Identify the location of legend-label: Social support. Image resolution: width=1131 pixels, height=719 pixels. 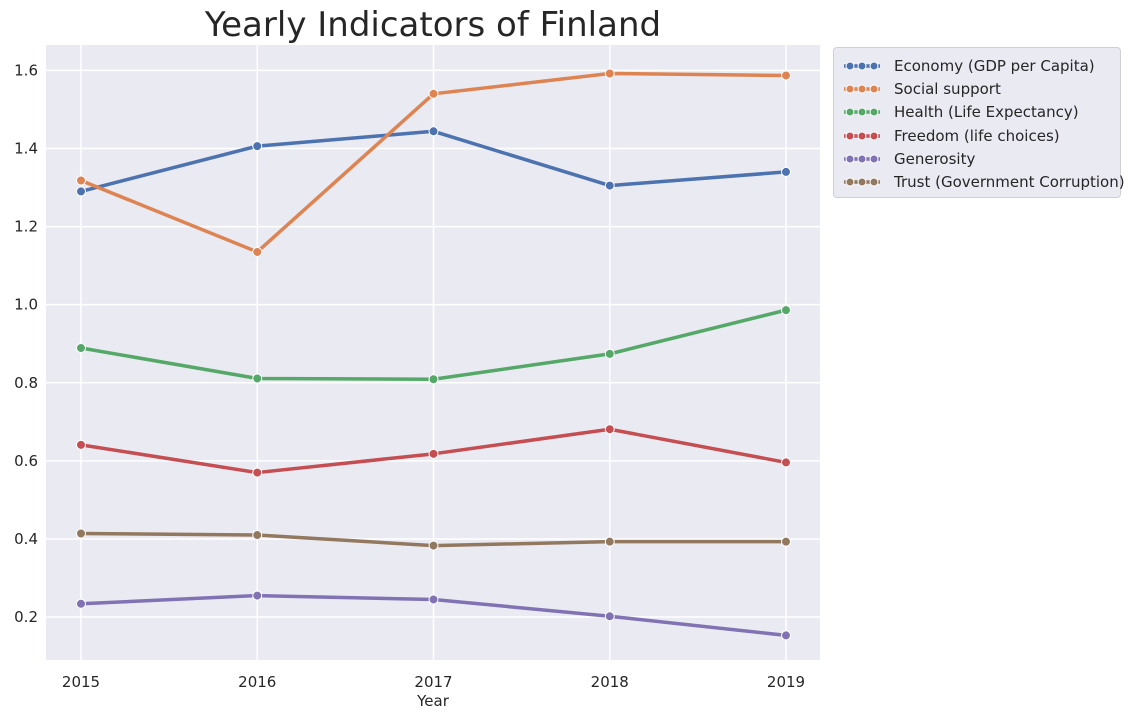
(947, 88).